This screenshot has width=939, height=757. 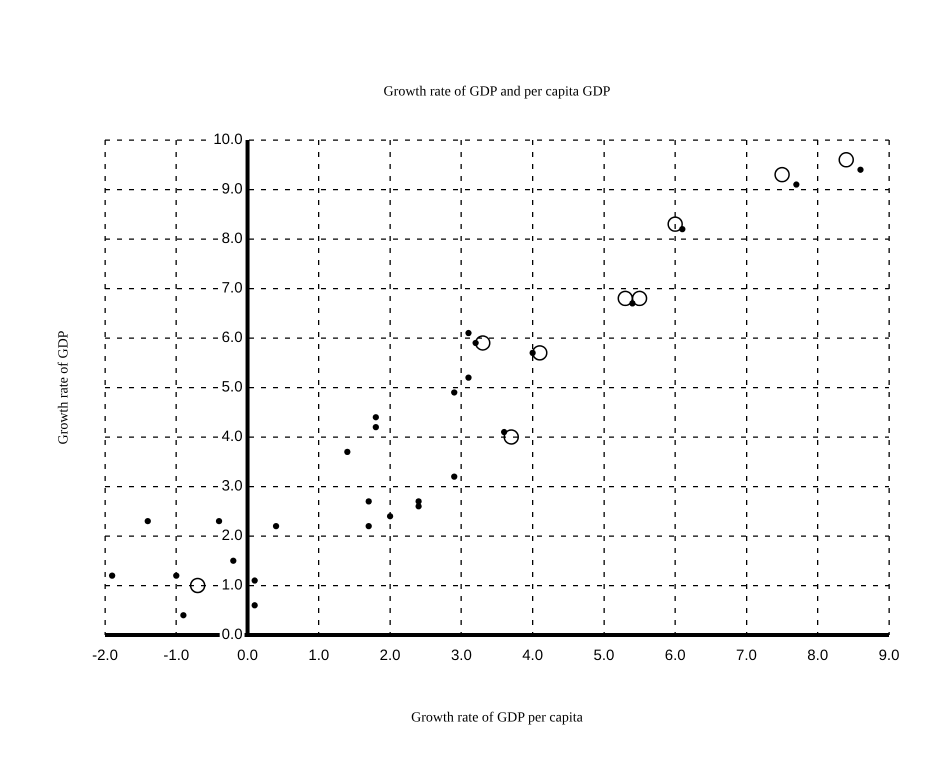 I want to click on y-tick-label: 7.0, so click(x=232, y=288).